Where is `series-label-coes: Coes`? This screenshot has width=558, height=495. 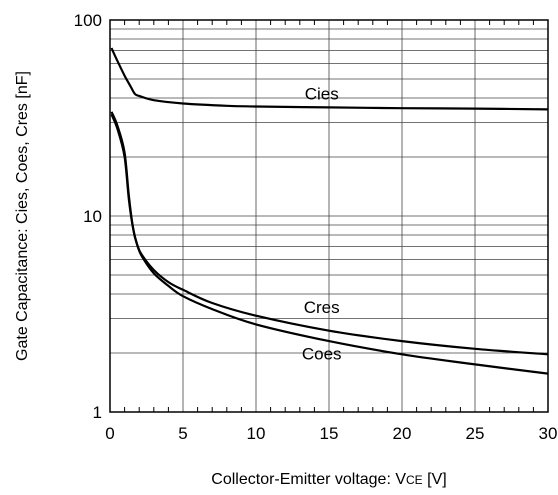
series-label-coes: Coes is located at coordinates (322, 353).